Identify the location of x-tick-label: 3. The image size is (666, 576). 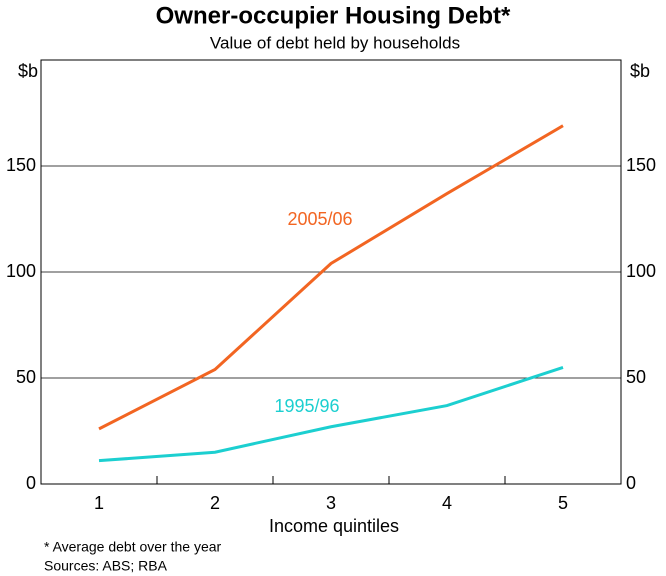
(331, 503).